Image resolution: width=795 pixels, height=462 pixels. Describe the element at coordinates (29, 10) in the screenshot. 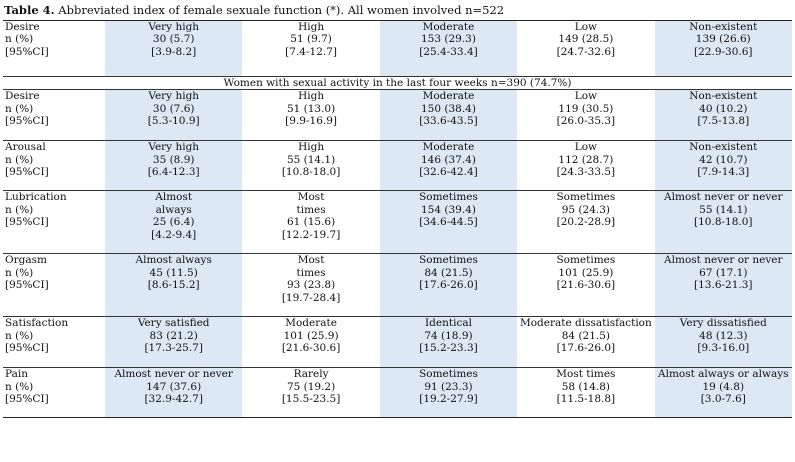

I see `table-label: Table 4.` at that location.